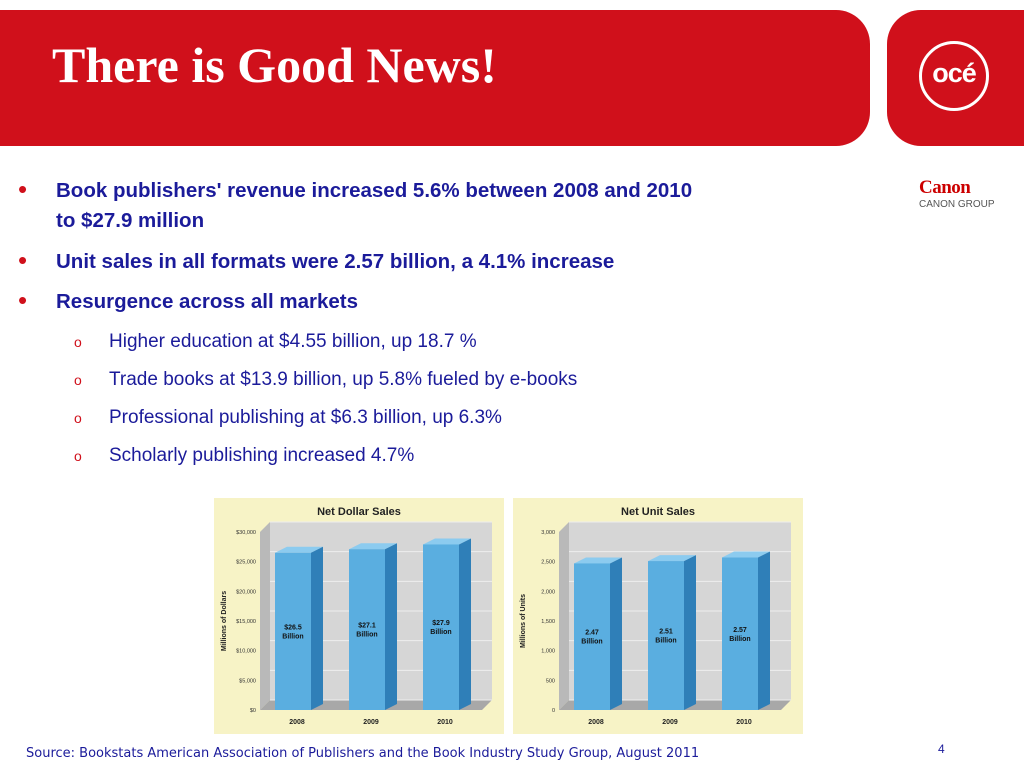 The height and width of the screenshot is (768, 1024). Describe the element at coordinates (246, 592) in the screenshot. I see `y-tick-label: $20,000` at that location.